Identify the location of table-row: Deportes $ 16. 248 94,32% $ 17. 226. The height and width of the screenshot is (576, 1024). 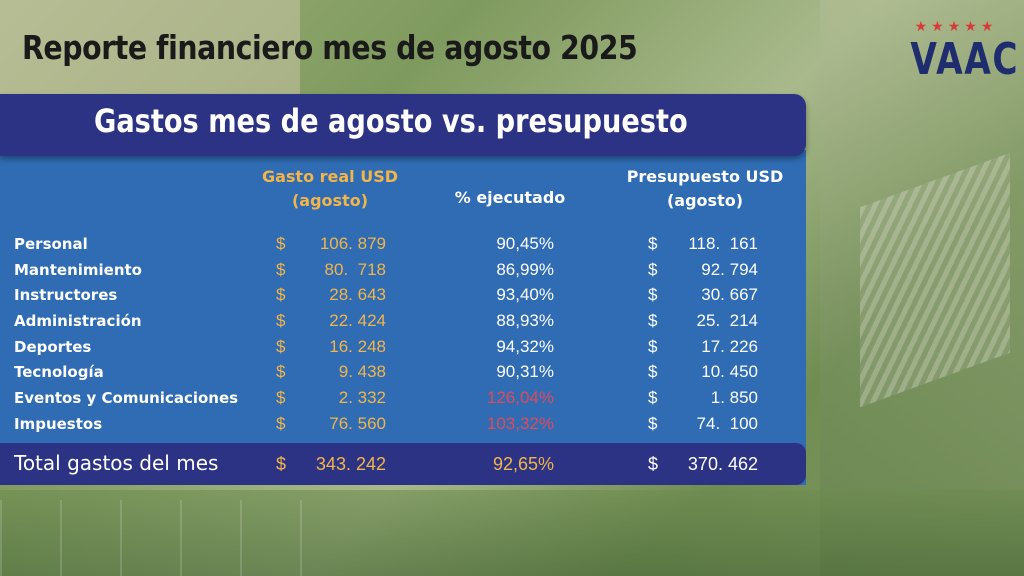
(403, 348).